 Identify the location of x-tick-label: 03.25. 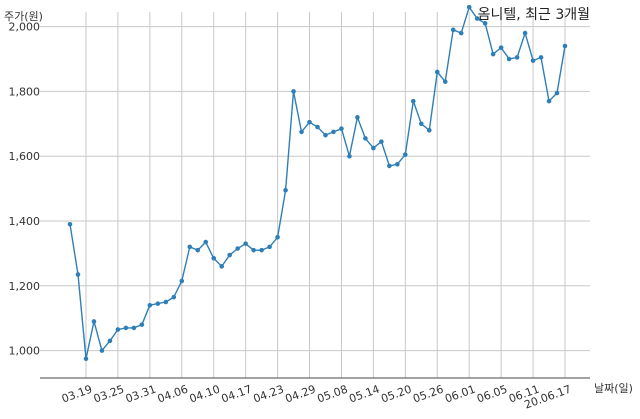
(109, 394).